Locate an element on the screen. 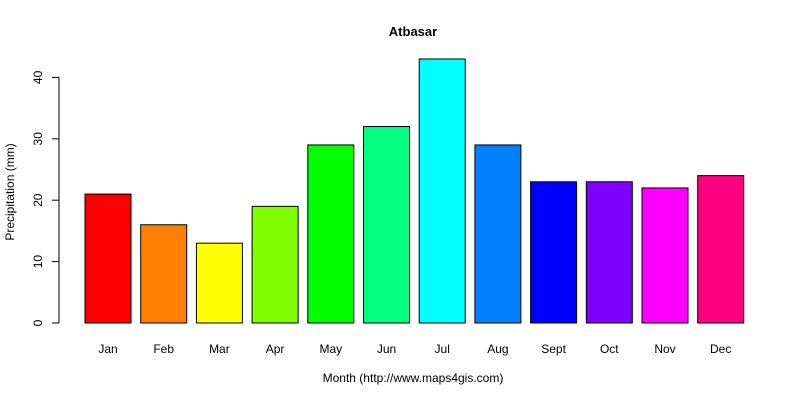 Image resolution: width=800 pixels, height=400 pixels. y-axis: 0 10 20 30 40 is located at coordinates (45, 198).